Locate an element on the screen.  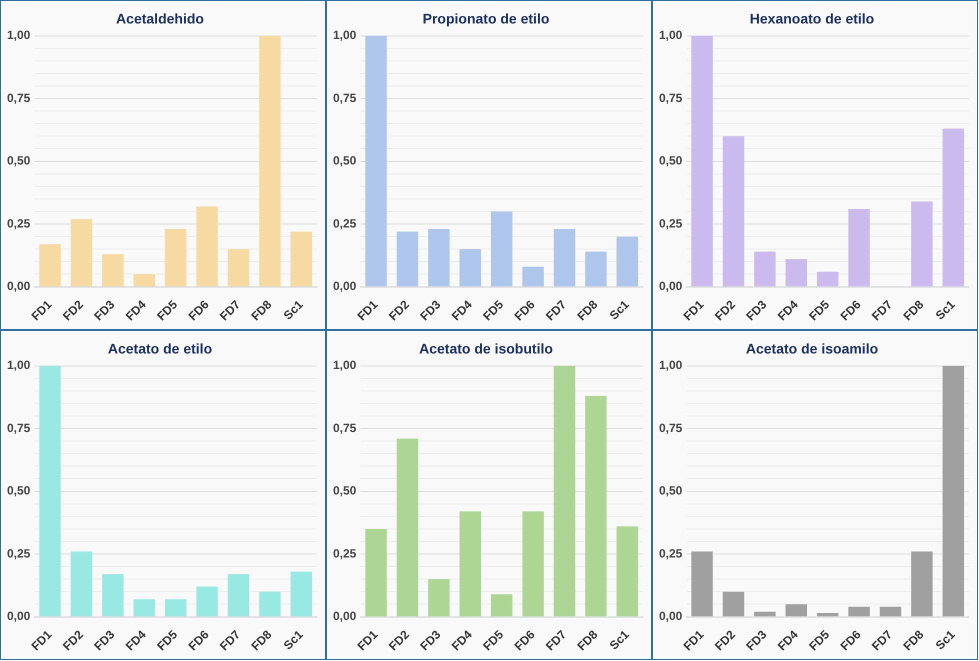
chart-title: Acetato de isobutilo is located at coordinates (486, 348).